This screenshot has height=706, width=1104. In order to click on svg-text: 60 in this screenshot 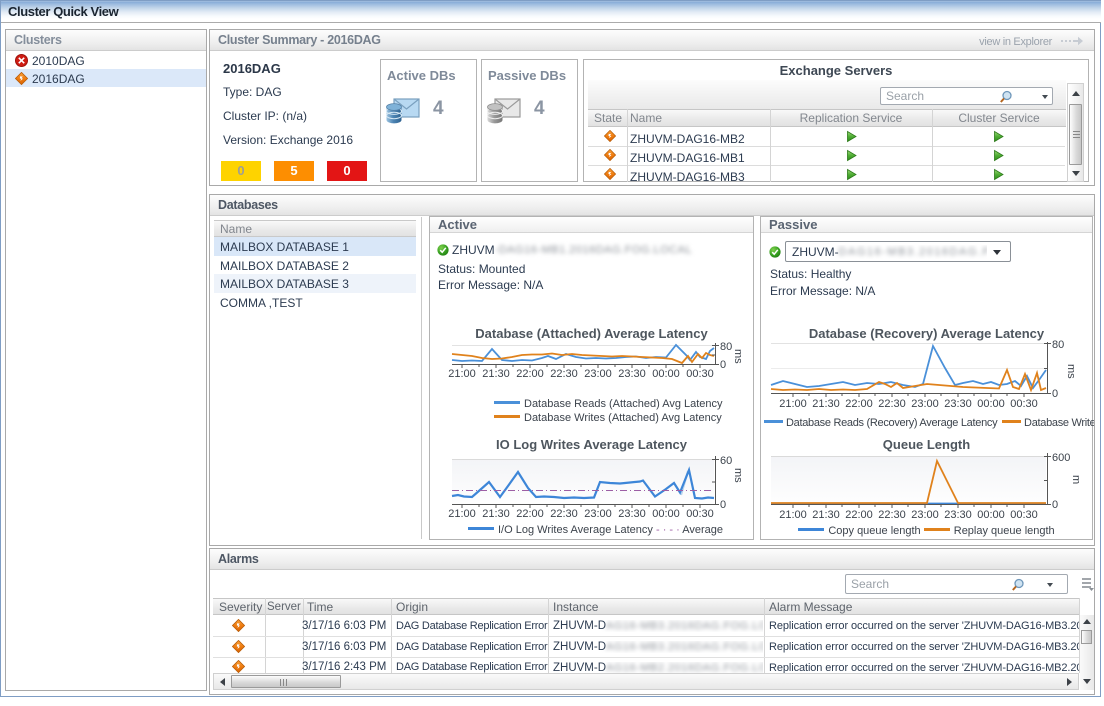, I will do `click(726, 461)`.